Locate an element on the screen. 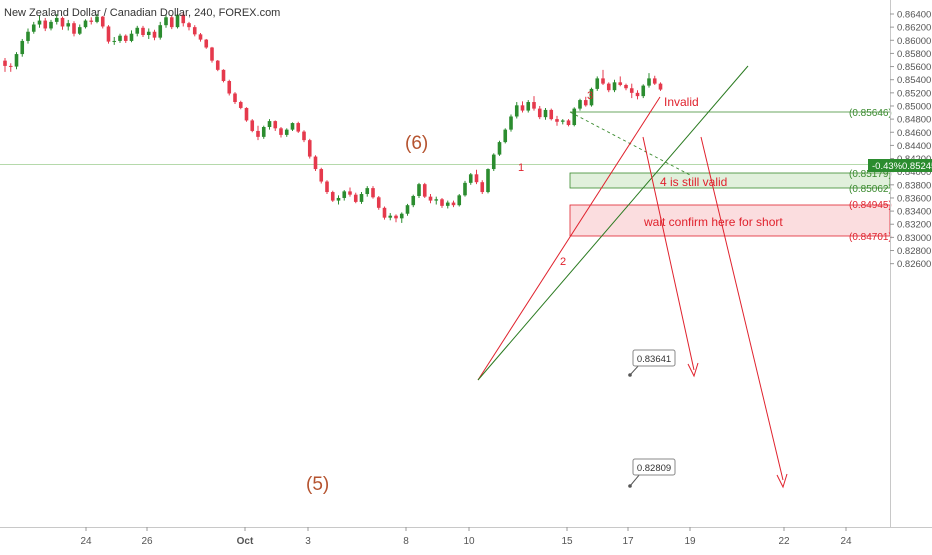  y-tick-label: 0.84800 is located at coordinates (914, 120).